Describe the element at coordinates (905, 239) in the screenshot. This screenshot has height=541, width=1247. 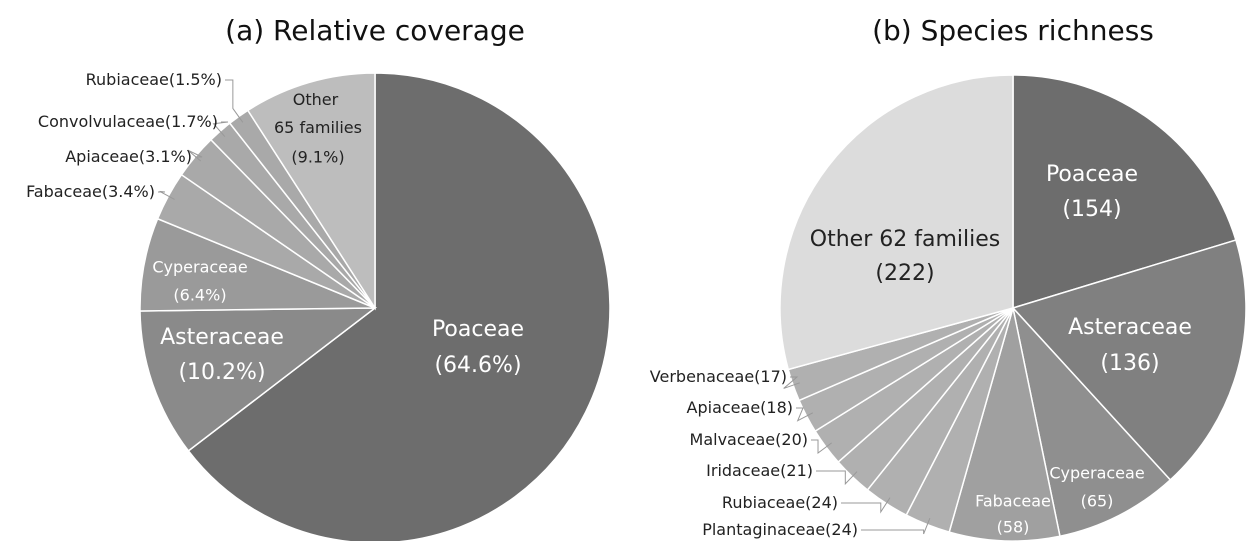
I see `slice-label: Other 62 families` at that location.